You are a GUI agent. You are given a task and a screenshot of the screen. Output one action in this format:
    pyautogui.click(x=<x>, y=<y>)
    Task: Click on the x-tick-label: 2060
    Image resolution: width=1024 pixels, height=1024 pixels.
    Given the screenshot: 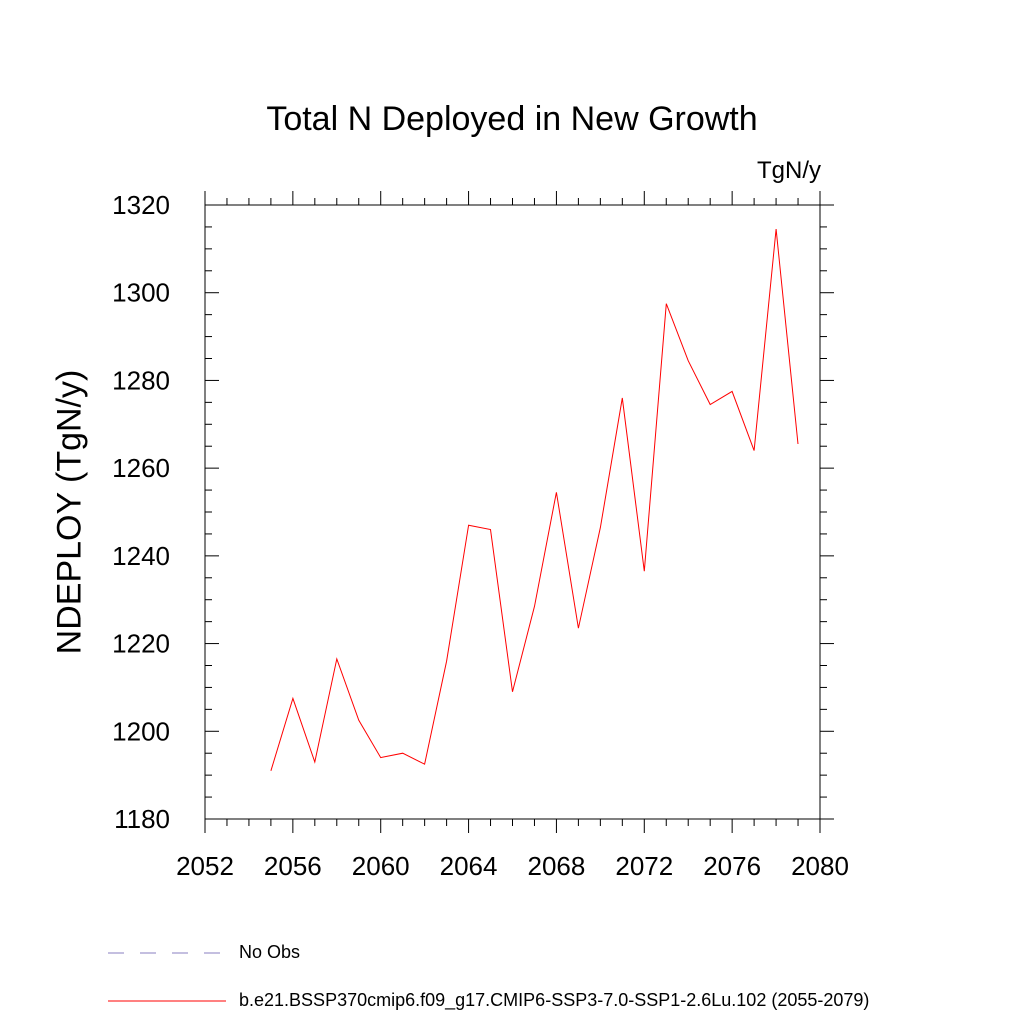 What is the action you would take?
    pyautogui.click(x=381, y=866)
    